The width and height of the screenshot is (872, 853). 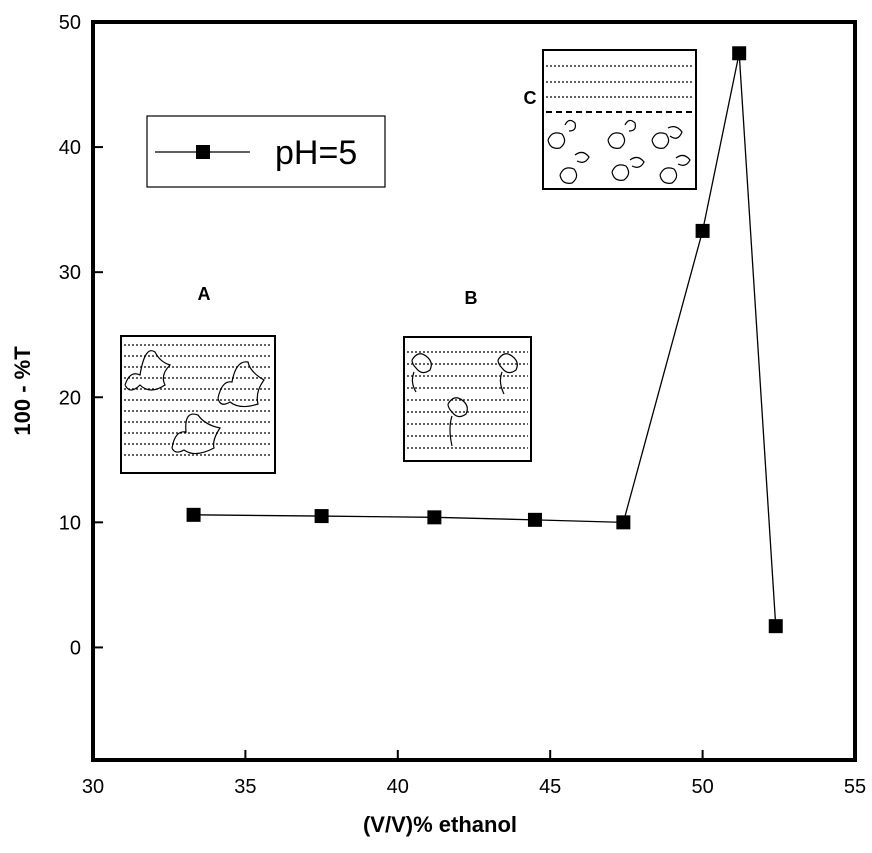 I want to click on x-tick-label: 35, so click(x=245, y=787).